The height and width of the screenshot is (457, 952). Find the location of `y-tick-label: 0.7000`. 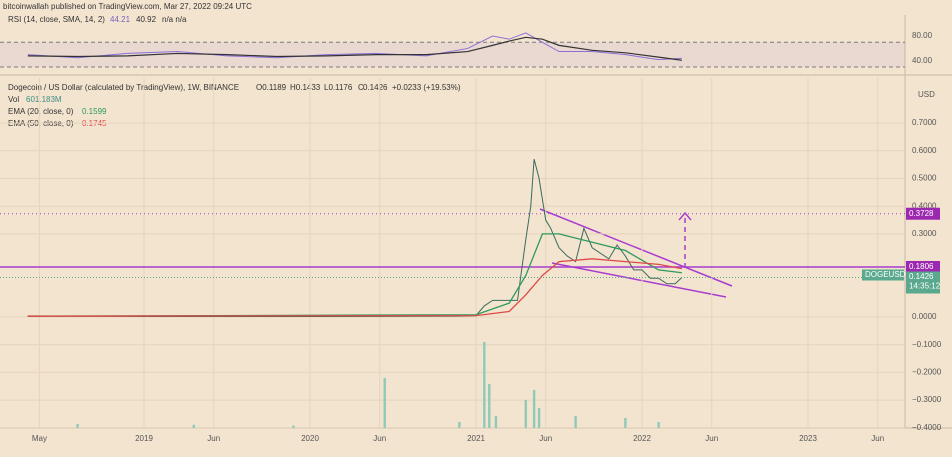

y-tick-label: 0.7000 is located at coordinates (924, 122).